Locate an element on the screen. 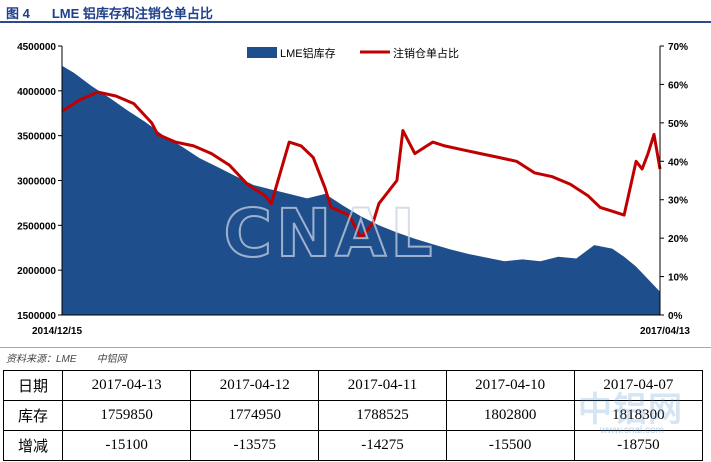 The width and height of the screenshot is (711, 462). chart-watermark: CNAL is located at coordinates (330, 233).